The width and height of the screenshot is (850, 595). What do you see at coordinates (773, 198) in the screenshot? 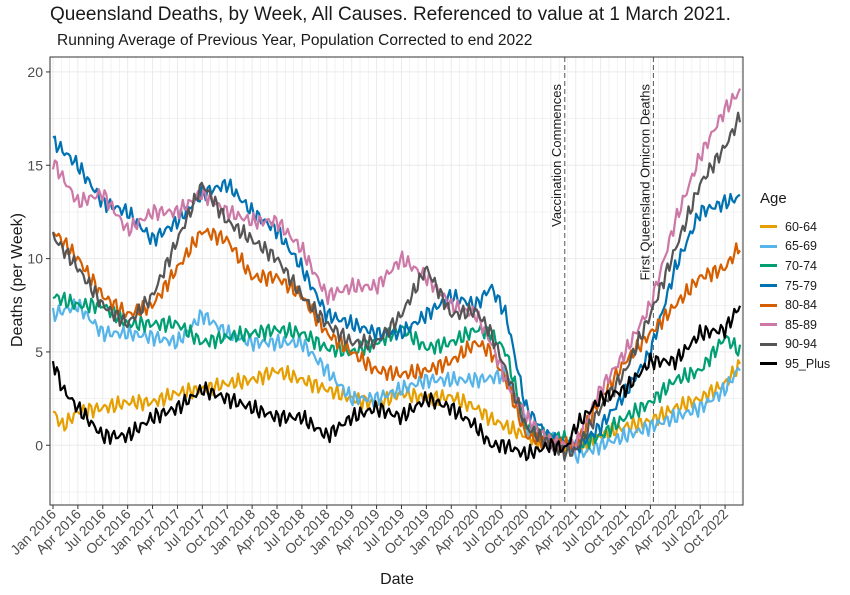
I see `legend-title: Age` at bounding box center [773, 198].